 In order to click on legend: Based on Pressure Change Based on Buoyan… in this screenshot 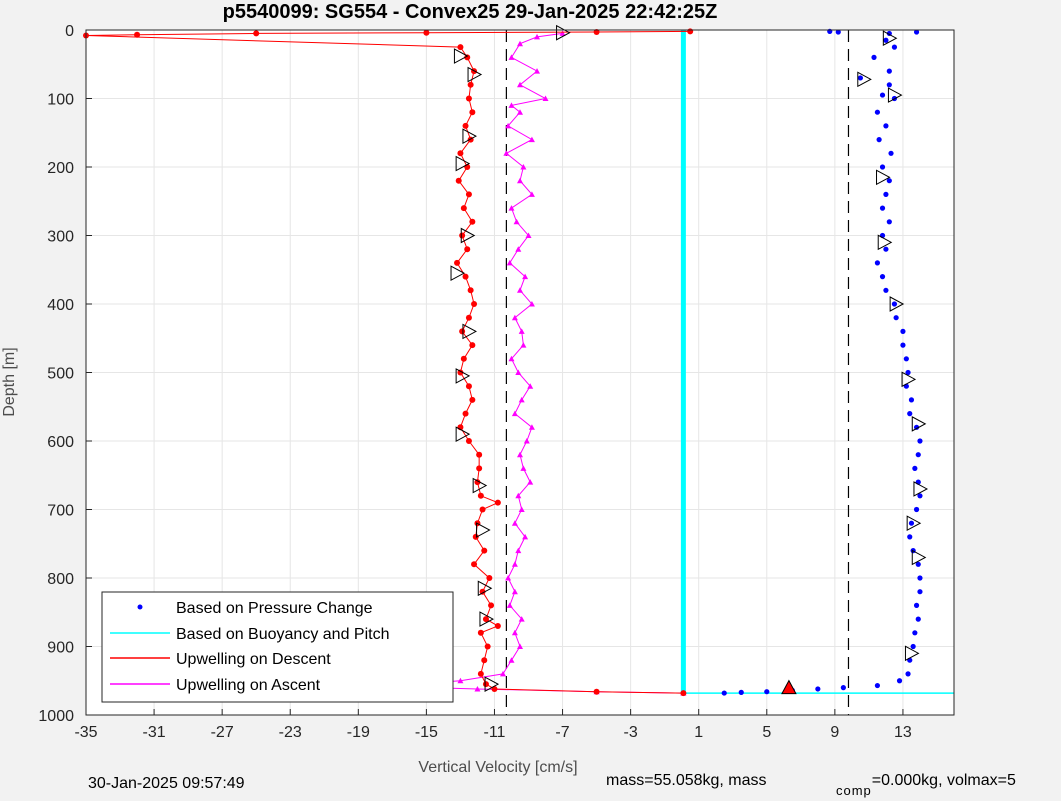, I will do `click(277, 647)`.